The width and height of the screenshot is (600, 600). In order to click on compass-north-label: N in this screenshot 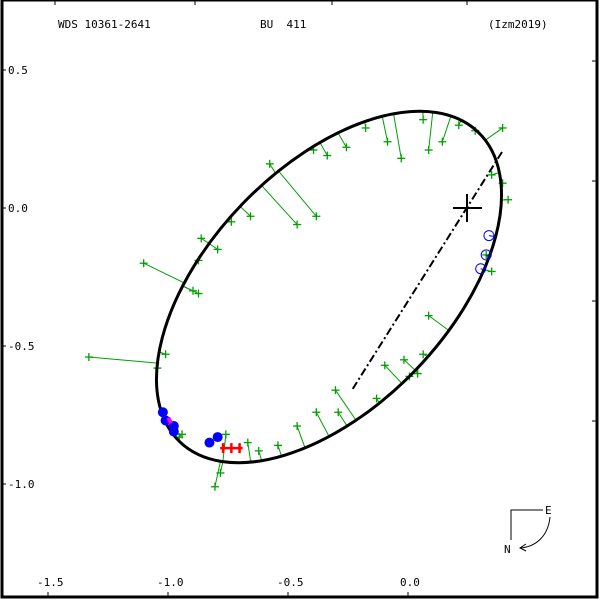, I will do `click(507, 549)`.